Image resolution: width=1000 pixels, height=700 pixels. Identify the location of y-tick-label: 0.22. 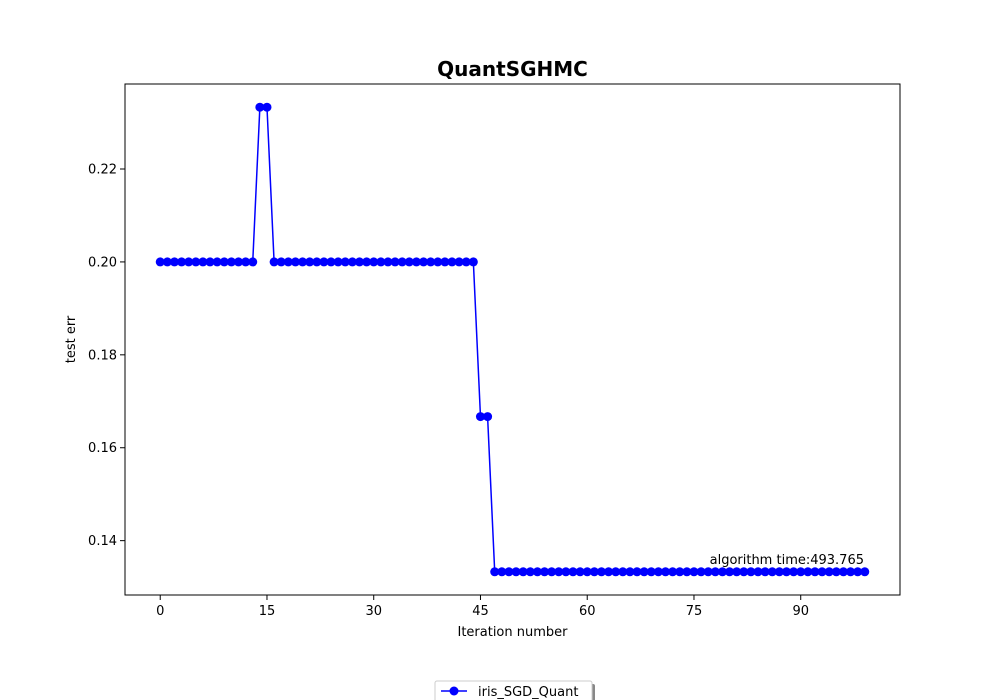
(102, 170).